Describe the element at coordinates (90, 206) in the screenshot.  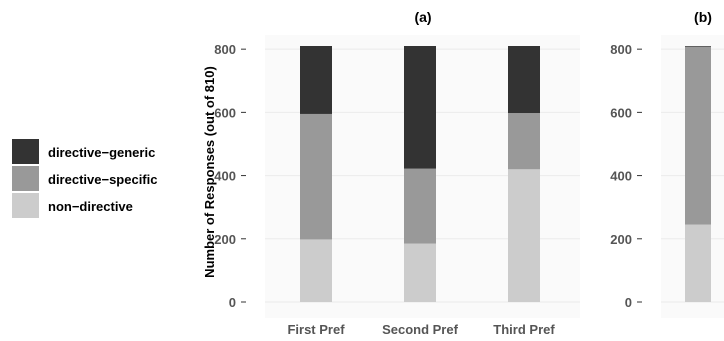
I see `legend-label: non−directive` at that location.